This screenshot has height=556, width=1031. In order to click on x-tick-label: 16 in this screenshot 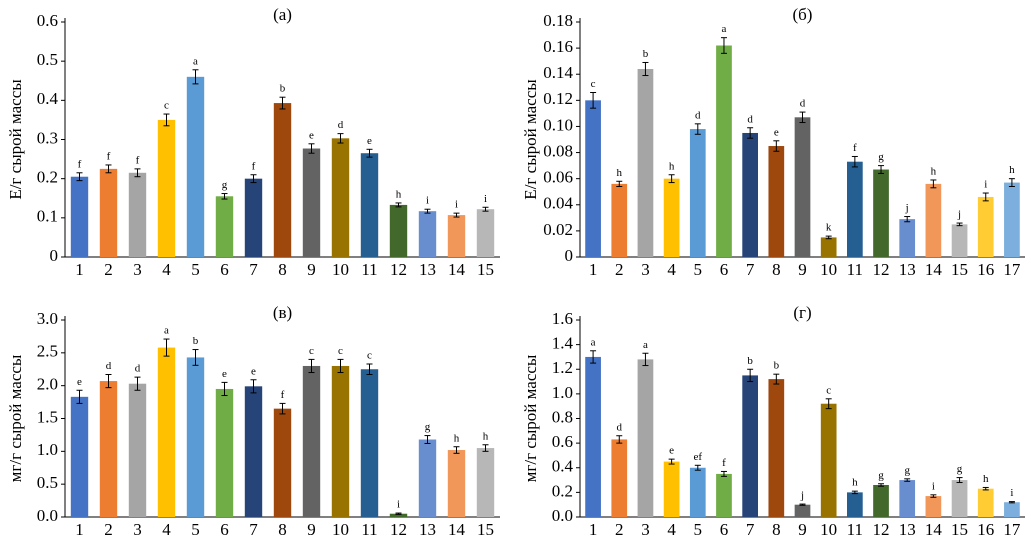, I will do `click(985, 269)`.